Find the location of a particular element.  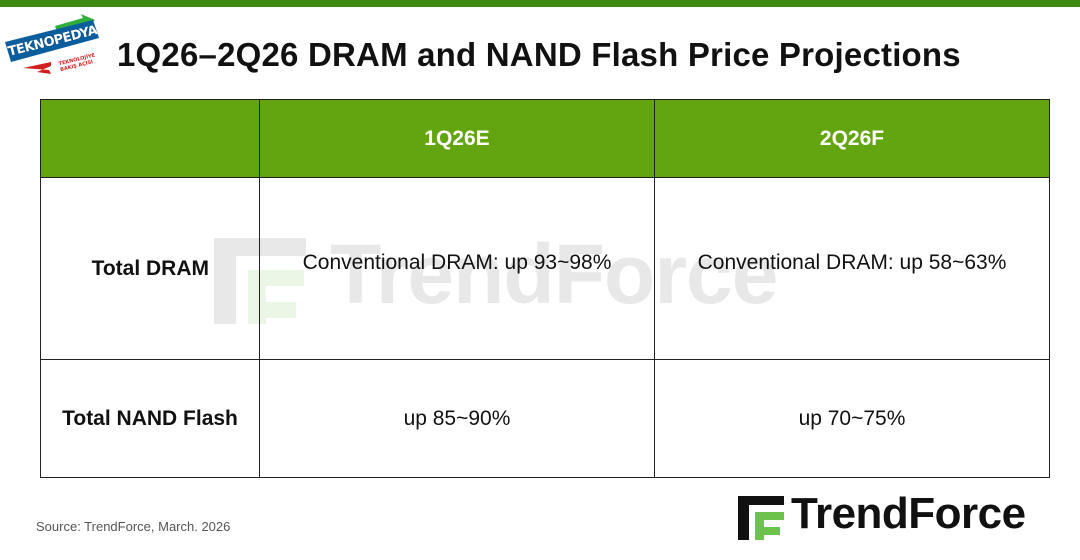

table-header-row: 1Q26E 2Q26F is located at coordinates (545, 138).